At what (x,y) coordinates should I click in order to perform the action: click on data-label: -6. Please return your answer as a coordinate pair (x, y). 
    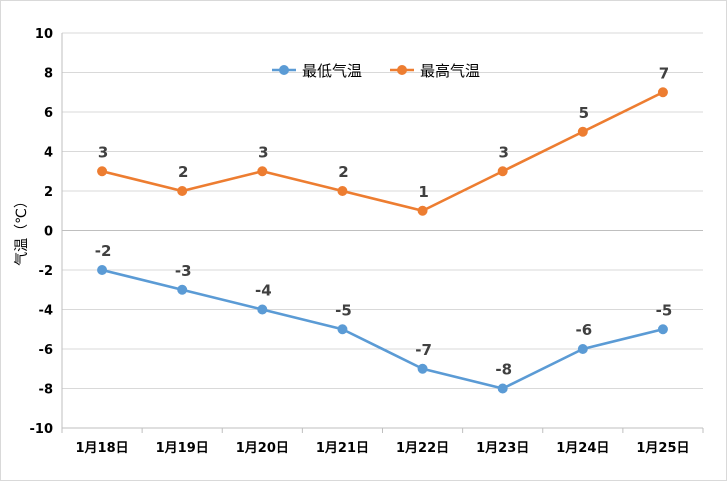
    Looking at the image, I should click on (583, 330).